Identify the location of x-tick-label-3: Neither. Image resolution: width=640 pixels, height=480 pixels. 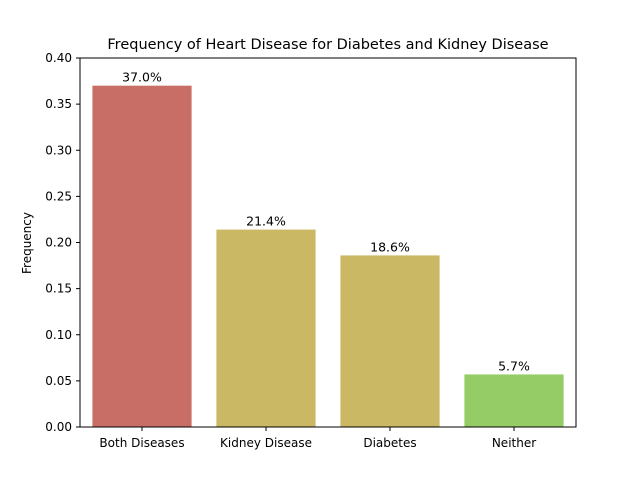
(514, 443).